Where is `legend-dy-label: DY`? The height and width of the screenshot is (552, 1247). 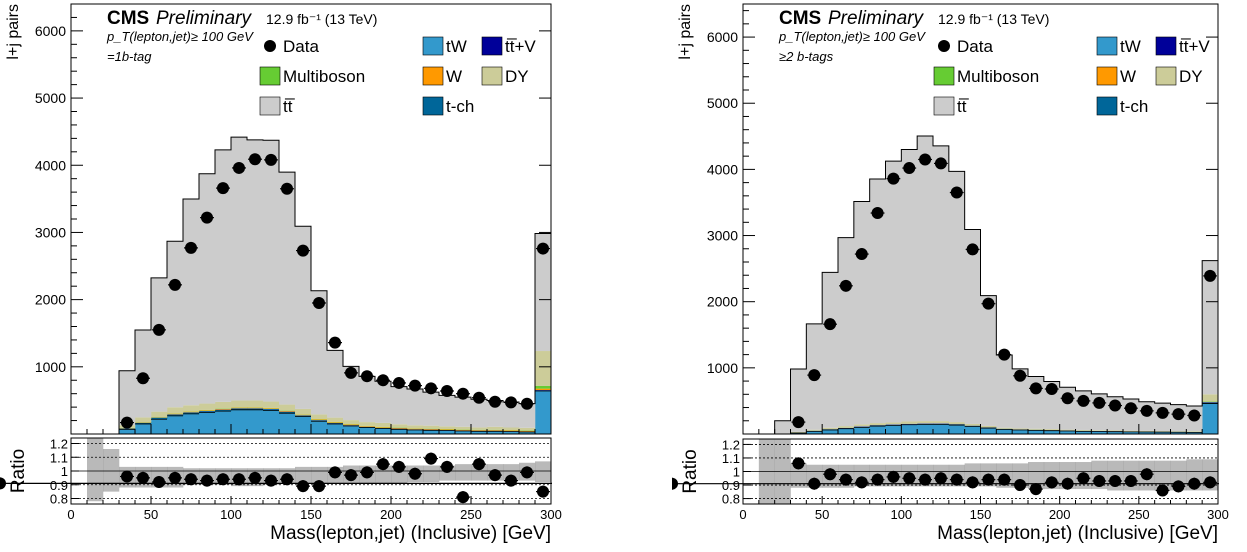 legend-dy-label: DY is located at coordinates (1191, 76).